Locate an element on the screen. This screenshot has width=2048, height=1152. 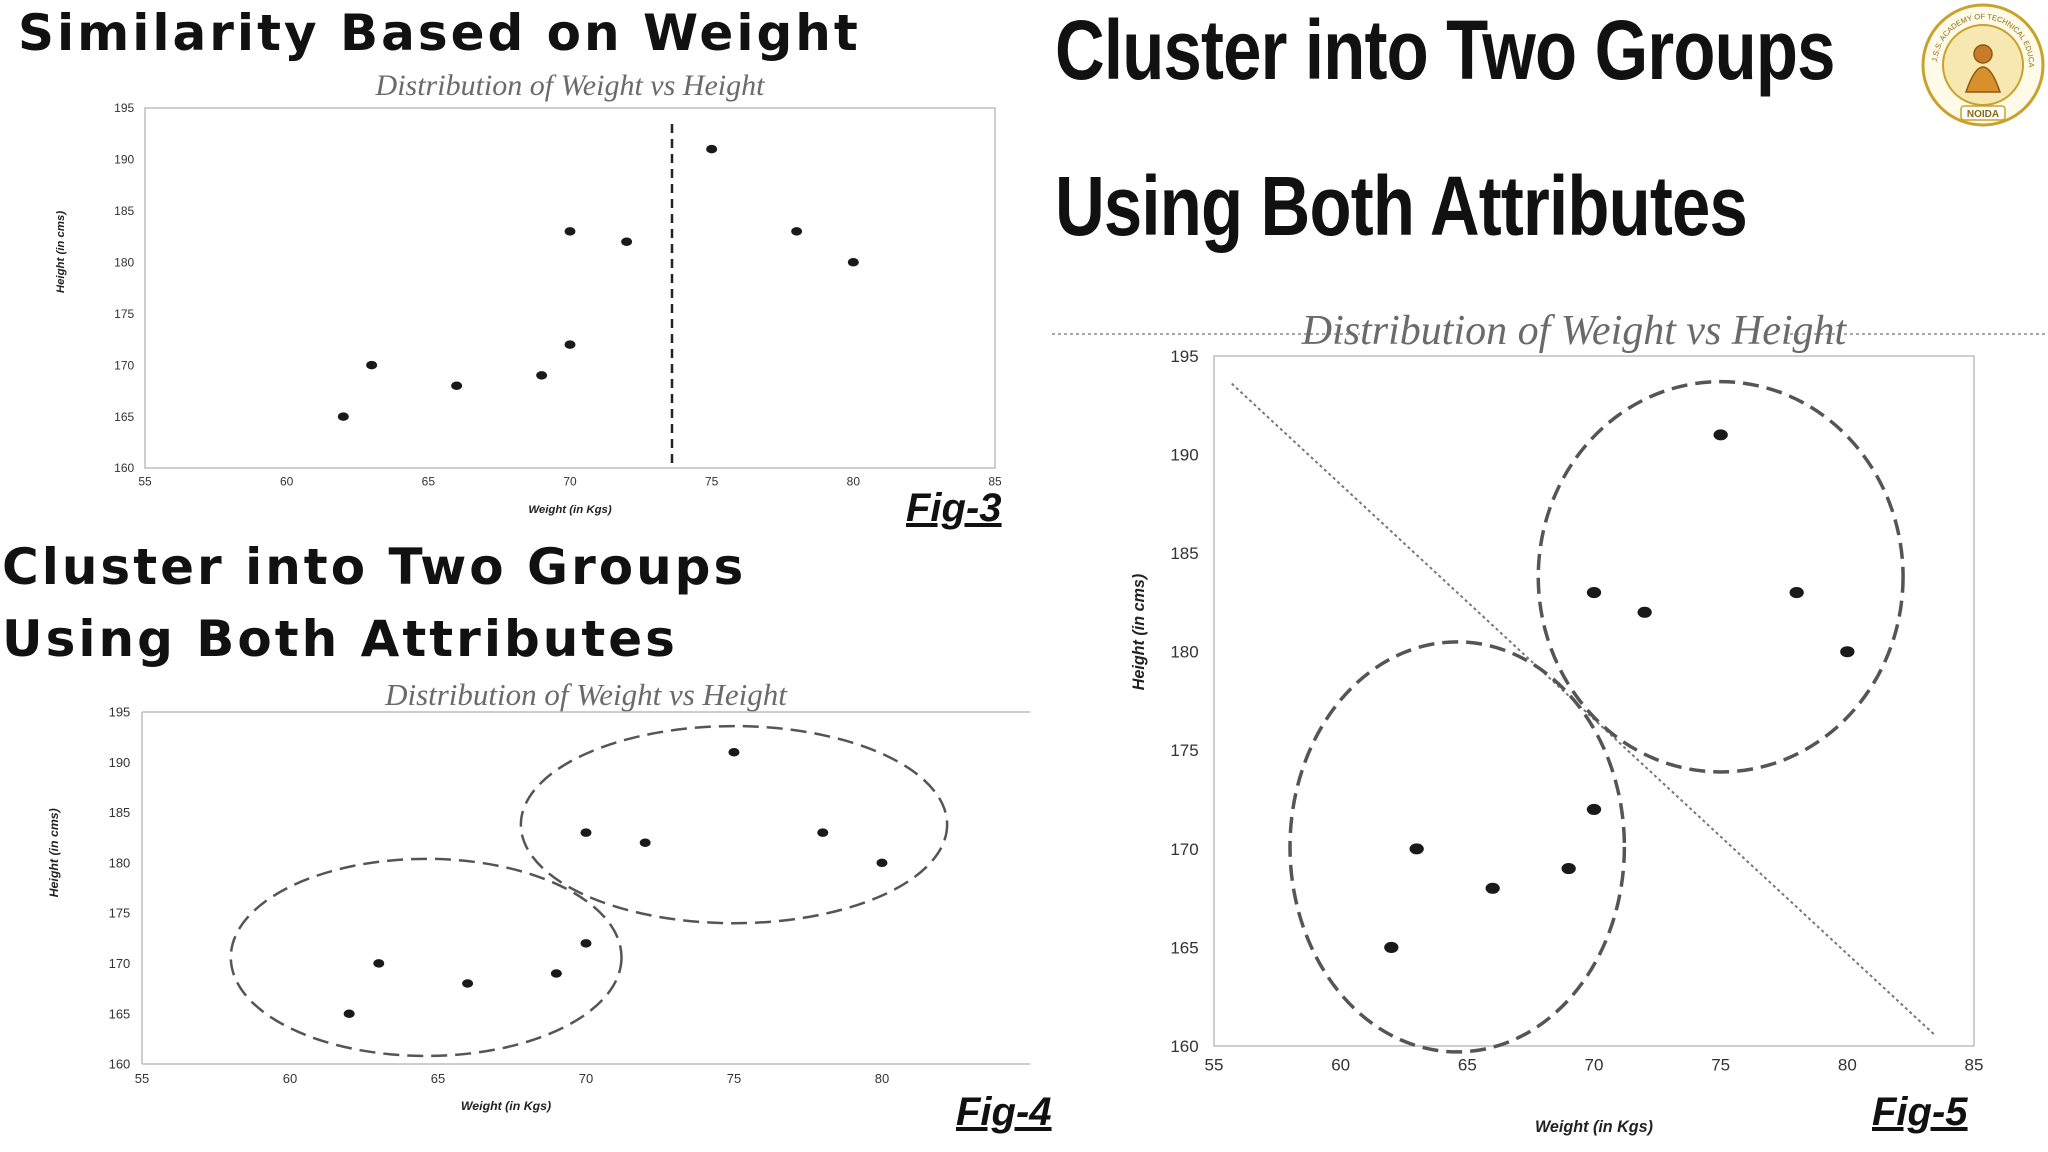
fig5-heading-line1: Cluster into Two Groups is located at coordinates (1445, 50).